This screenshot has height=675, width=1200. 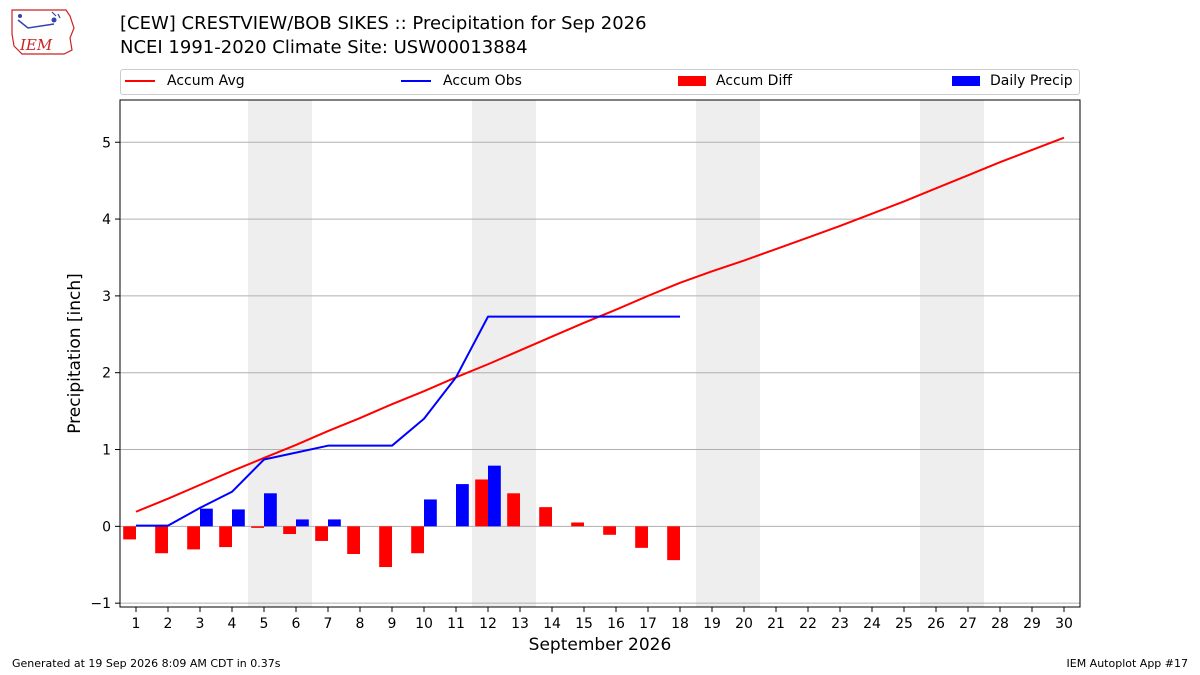 I want to click on y-tick-label: 1, so click(x=106, y=451).